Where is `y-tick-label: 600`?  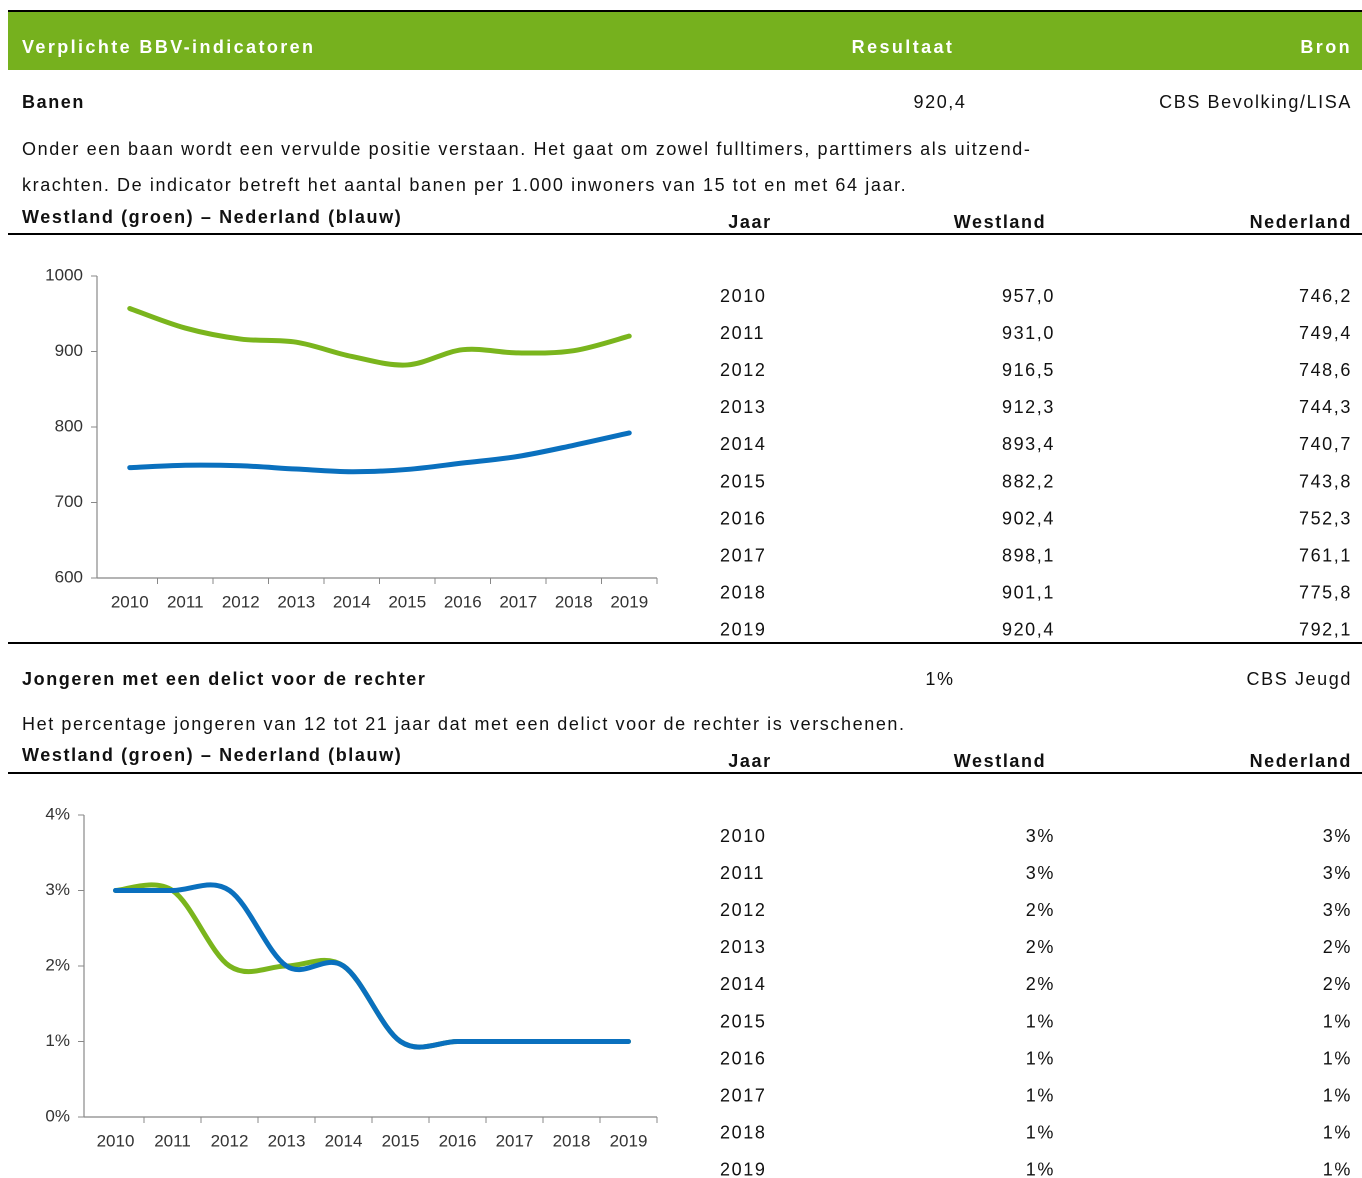 y-tick-label: 600 is located at coordinates (69, 576).